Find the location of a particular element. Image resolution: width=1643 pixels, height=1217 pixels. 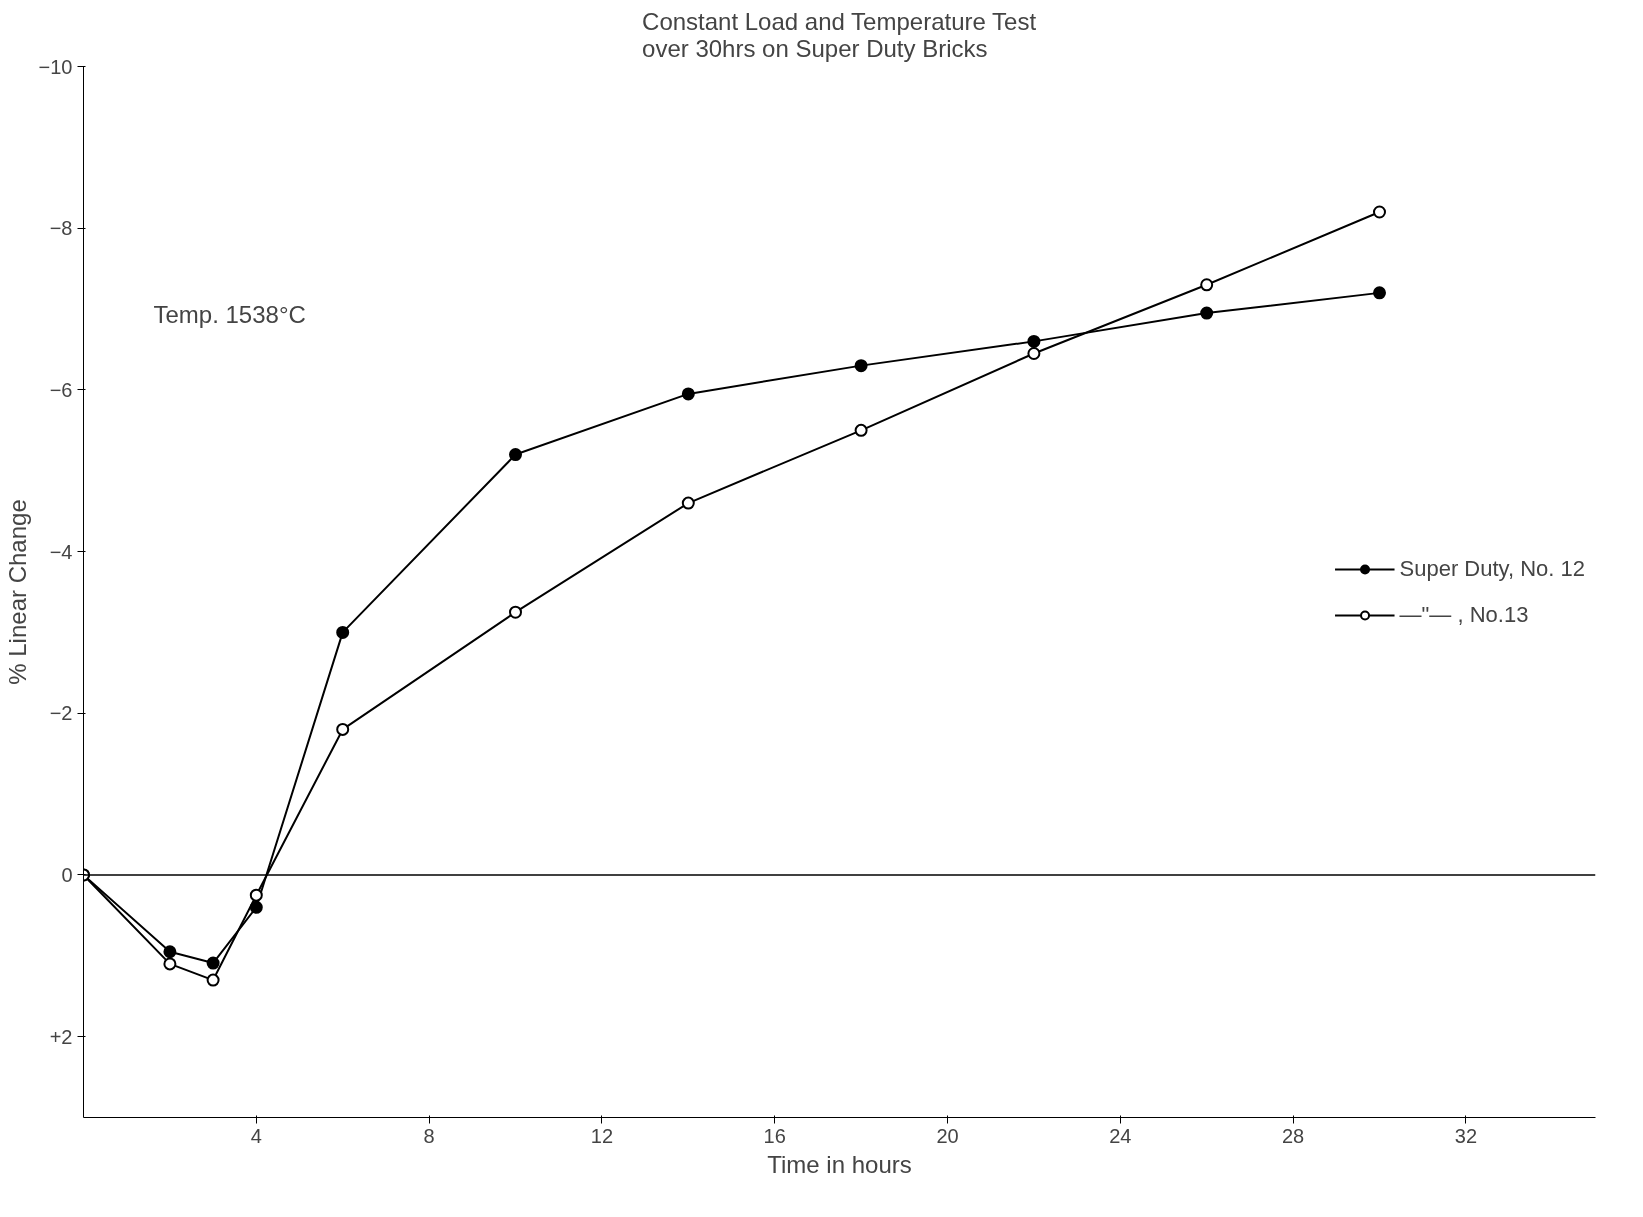

x-tick-label: 28 is located at coordinates (1293, 1135).